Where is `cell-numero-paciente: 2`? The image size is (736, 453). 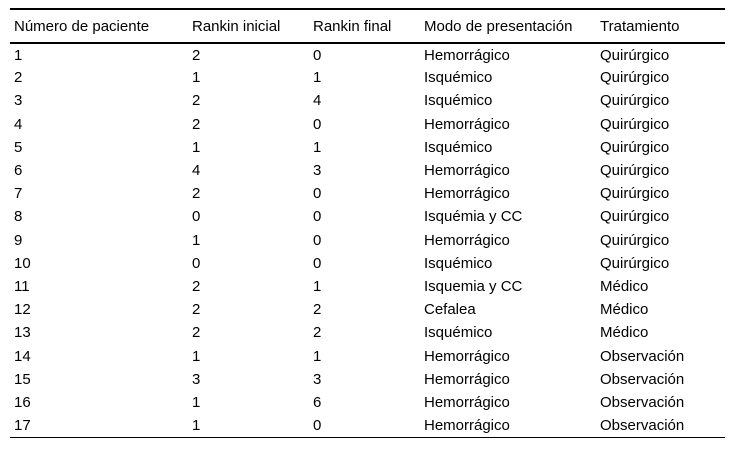 cell-numero-paciente: 2 is located at coordinates (18, 78).